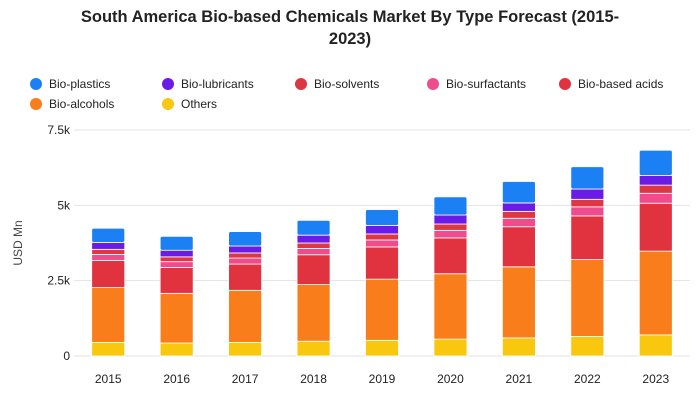  What do you see at coordinates (82, 104) in the screenshot?
I see `legend-label: Bio-alcohols` at bounding box center [82, 104].